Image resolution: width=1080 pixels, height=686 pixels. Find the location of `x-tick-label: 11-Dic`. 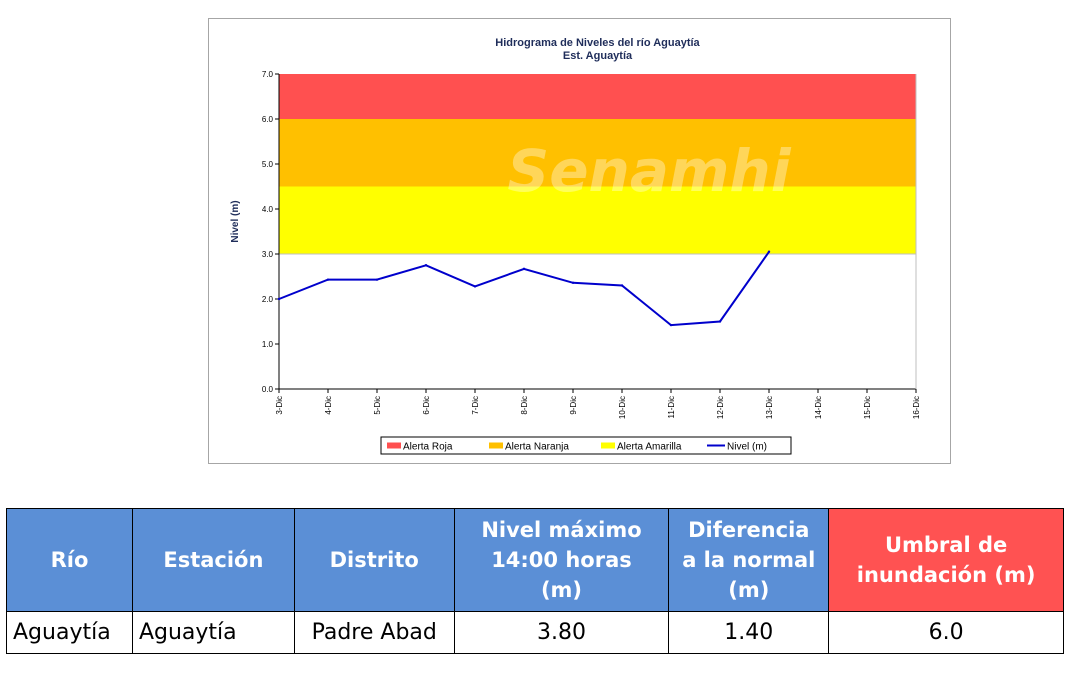

x-tick-label: 11-Dic is located at coordinates (671, 407).